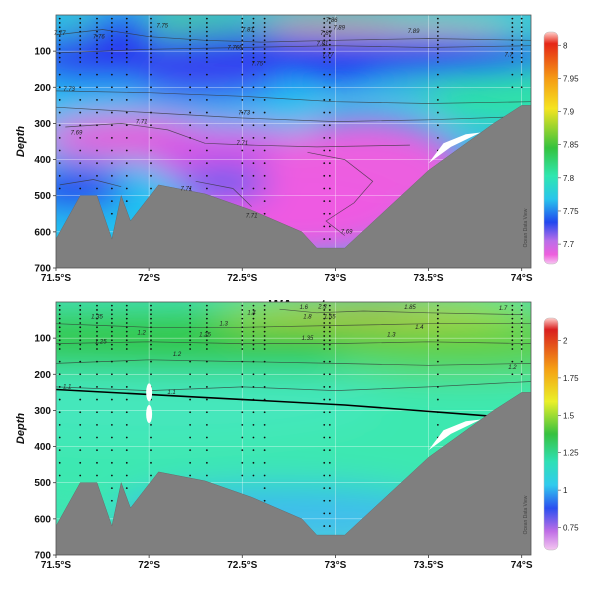 The image size is (592, 600). What do you see at coordinates (571, 378) in the screenshot?
I see `colorbar-tick-label: 1.75` at bounding box center [571, 378].